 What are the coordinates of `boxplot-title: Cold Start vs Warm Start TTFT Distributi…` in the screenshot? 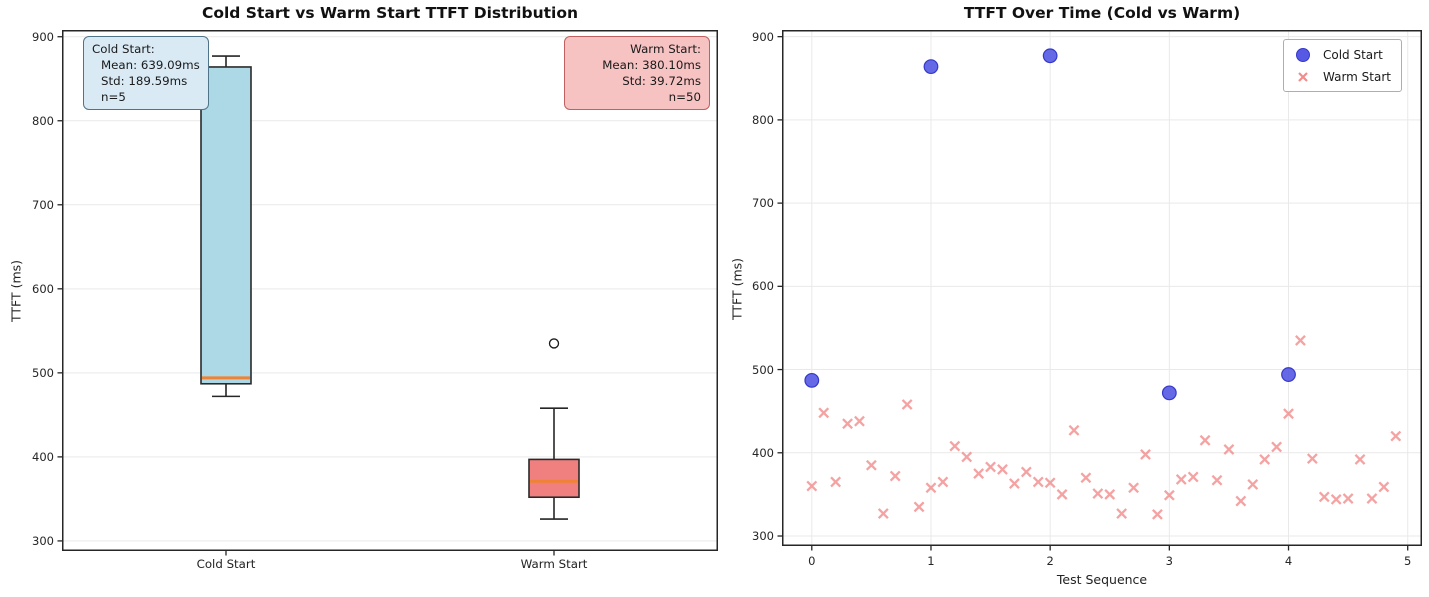 It's located at (390, 13).